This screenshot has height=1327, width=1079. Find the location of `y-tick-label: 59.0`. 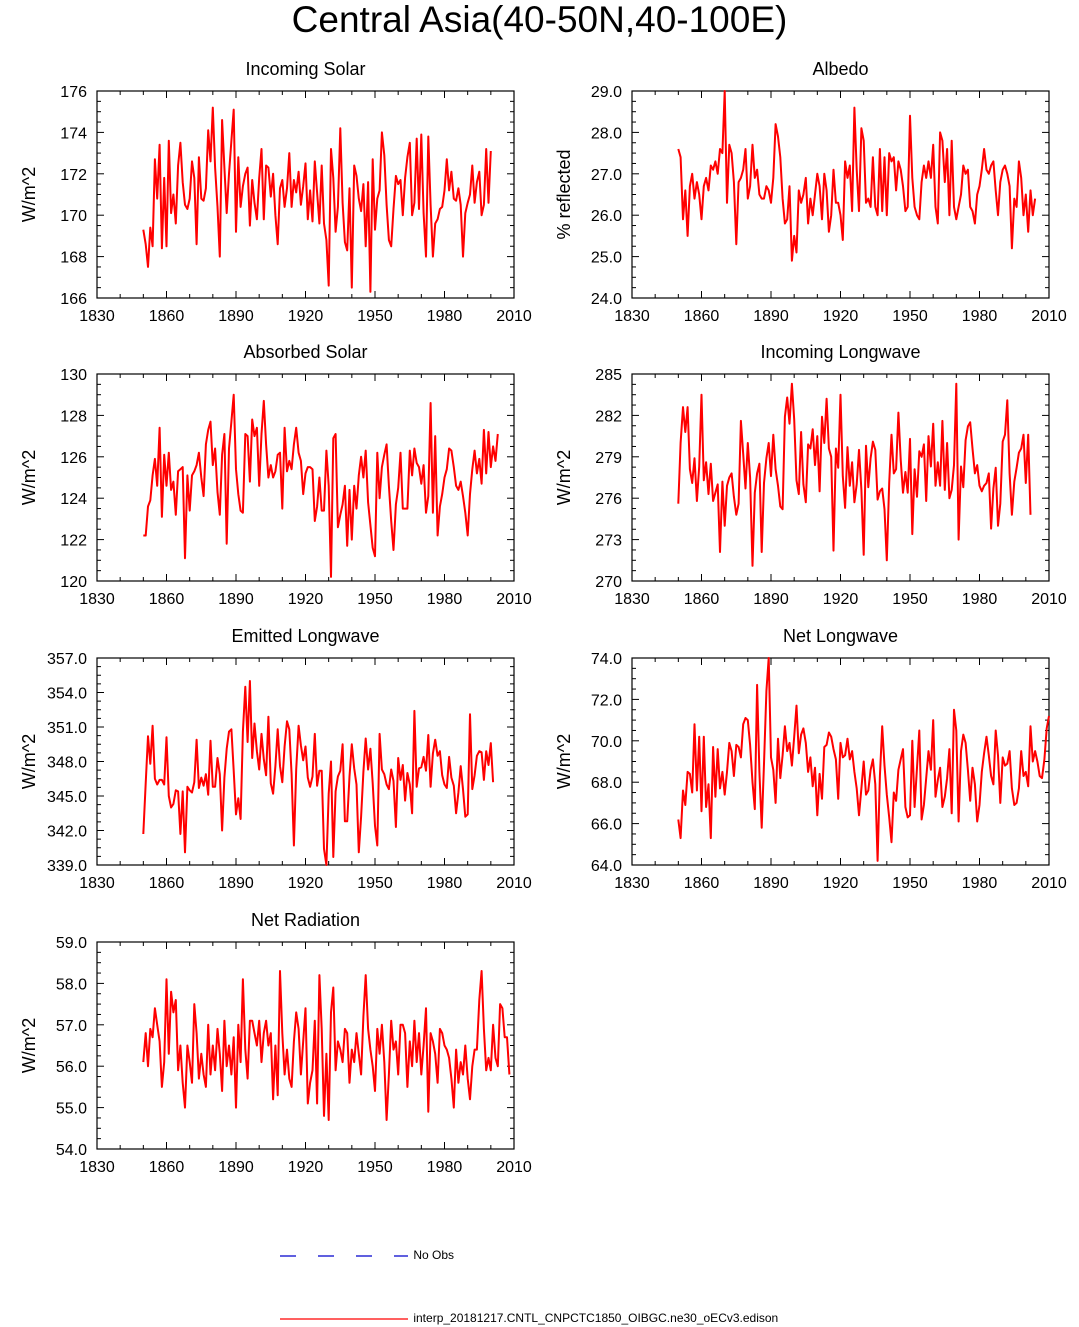

y-tick-label: 59.0 is located at coordinates (71, 943).